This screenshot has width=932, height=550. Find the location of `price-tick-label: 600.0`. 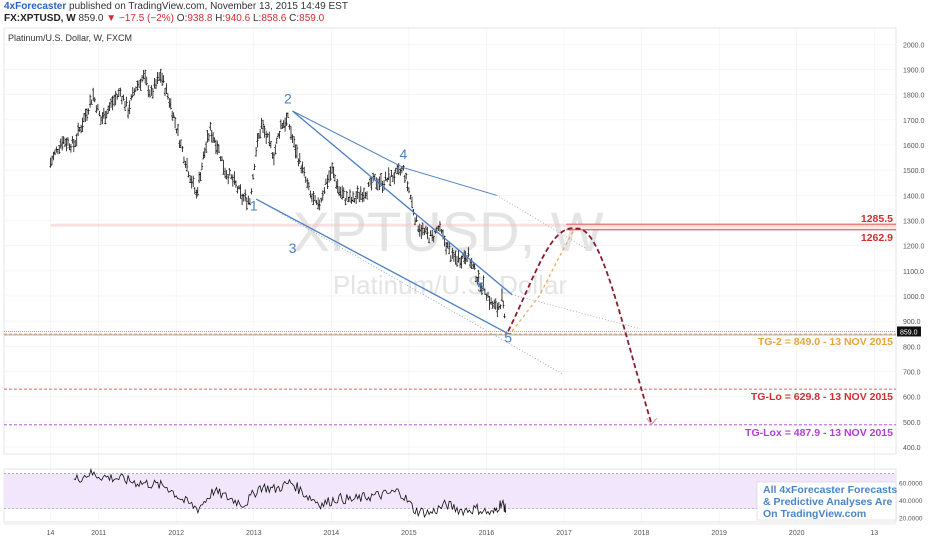

price-tick-label: 600.0 is located at coordinates (912, 398).